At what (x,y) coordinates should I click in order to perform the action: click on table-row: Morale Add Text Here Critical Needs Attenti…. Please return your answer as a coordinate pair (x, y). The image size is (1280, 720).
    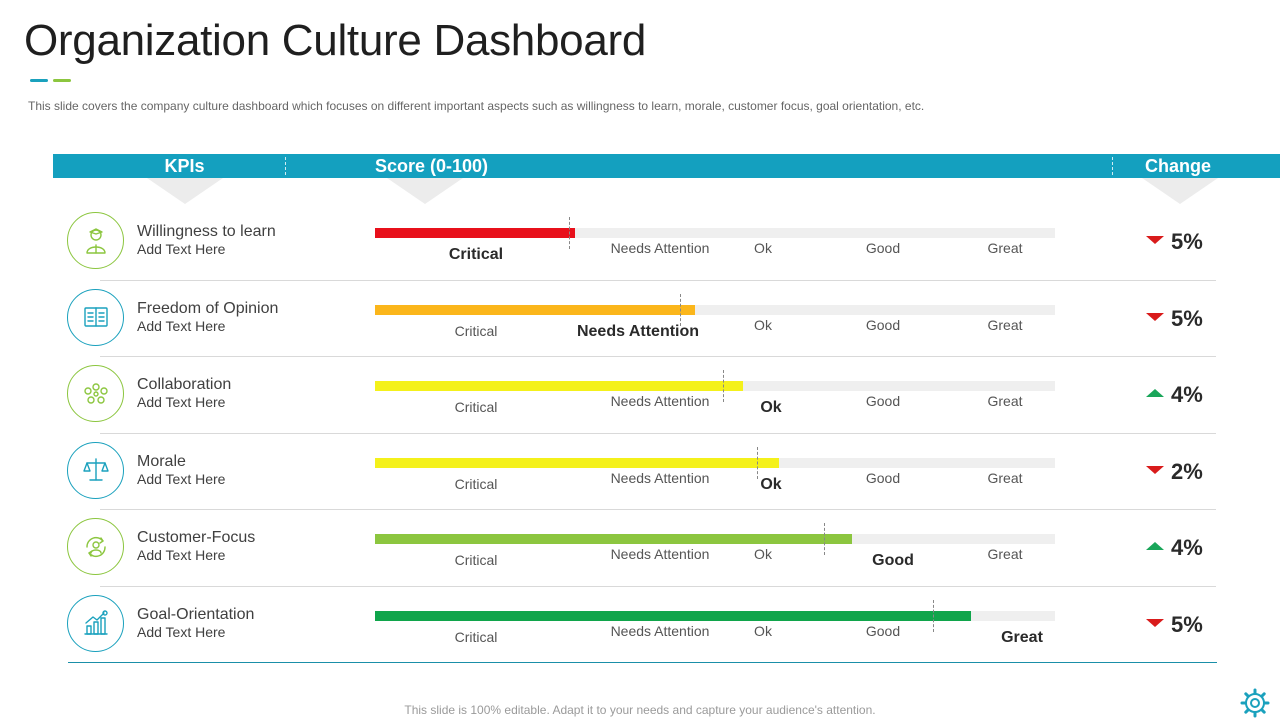
    Looking at the image, I should click on (640, 471).